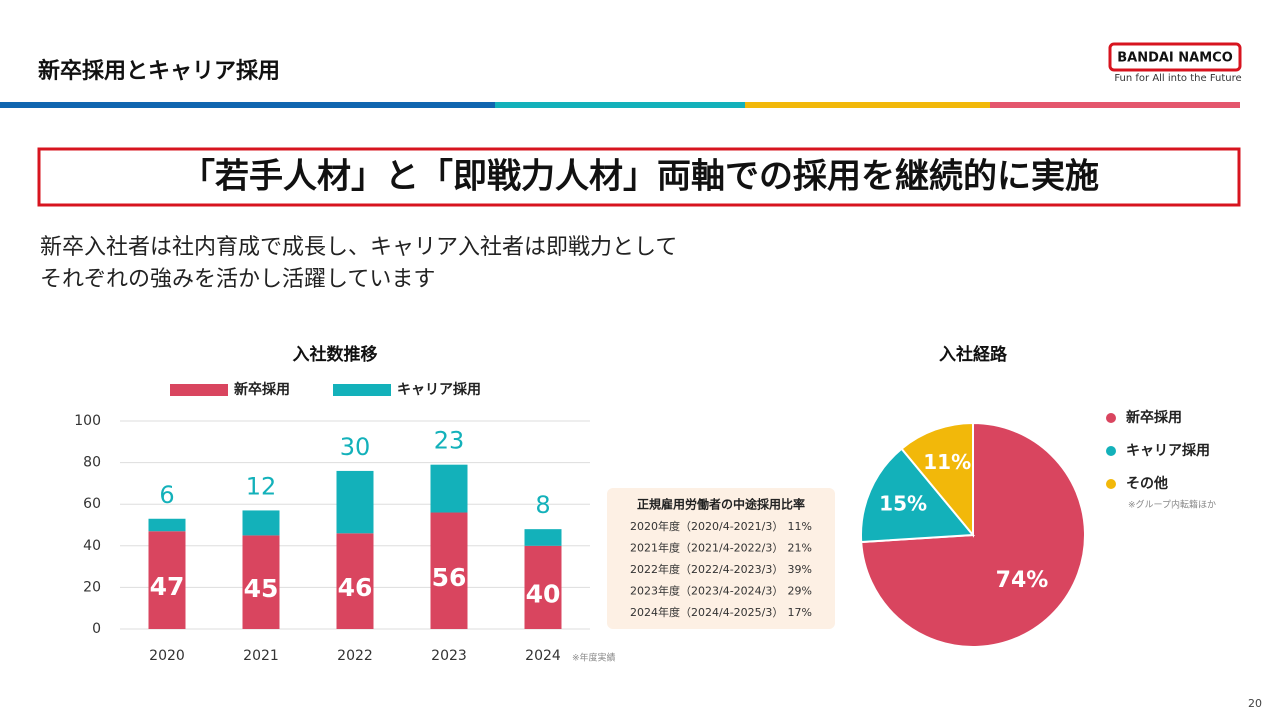 This screenshot has height=724, width=1280. What do you see at coordinates (594, 658) in the screenshot?
I see `chart-note: ※年度実績` at bounding box center [594, 658].